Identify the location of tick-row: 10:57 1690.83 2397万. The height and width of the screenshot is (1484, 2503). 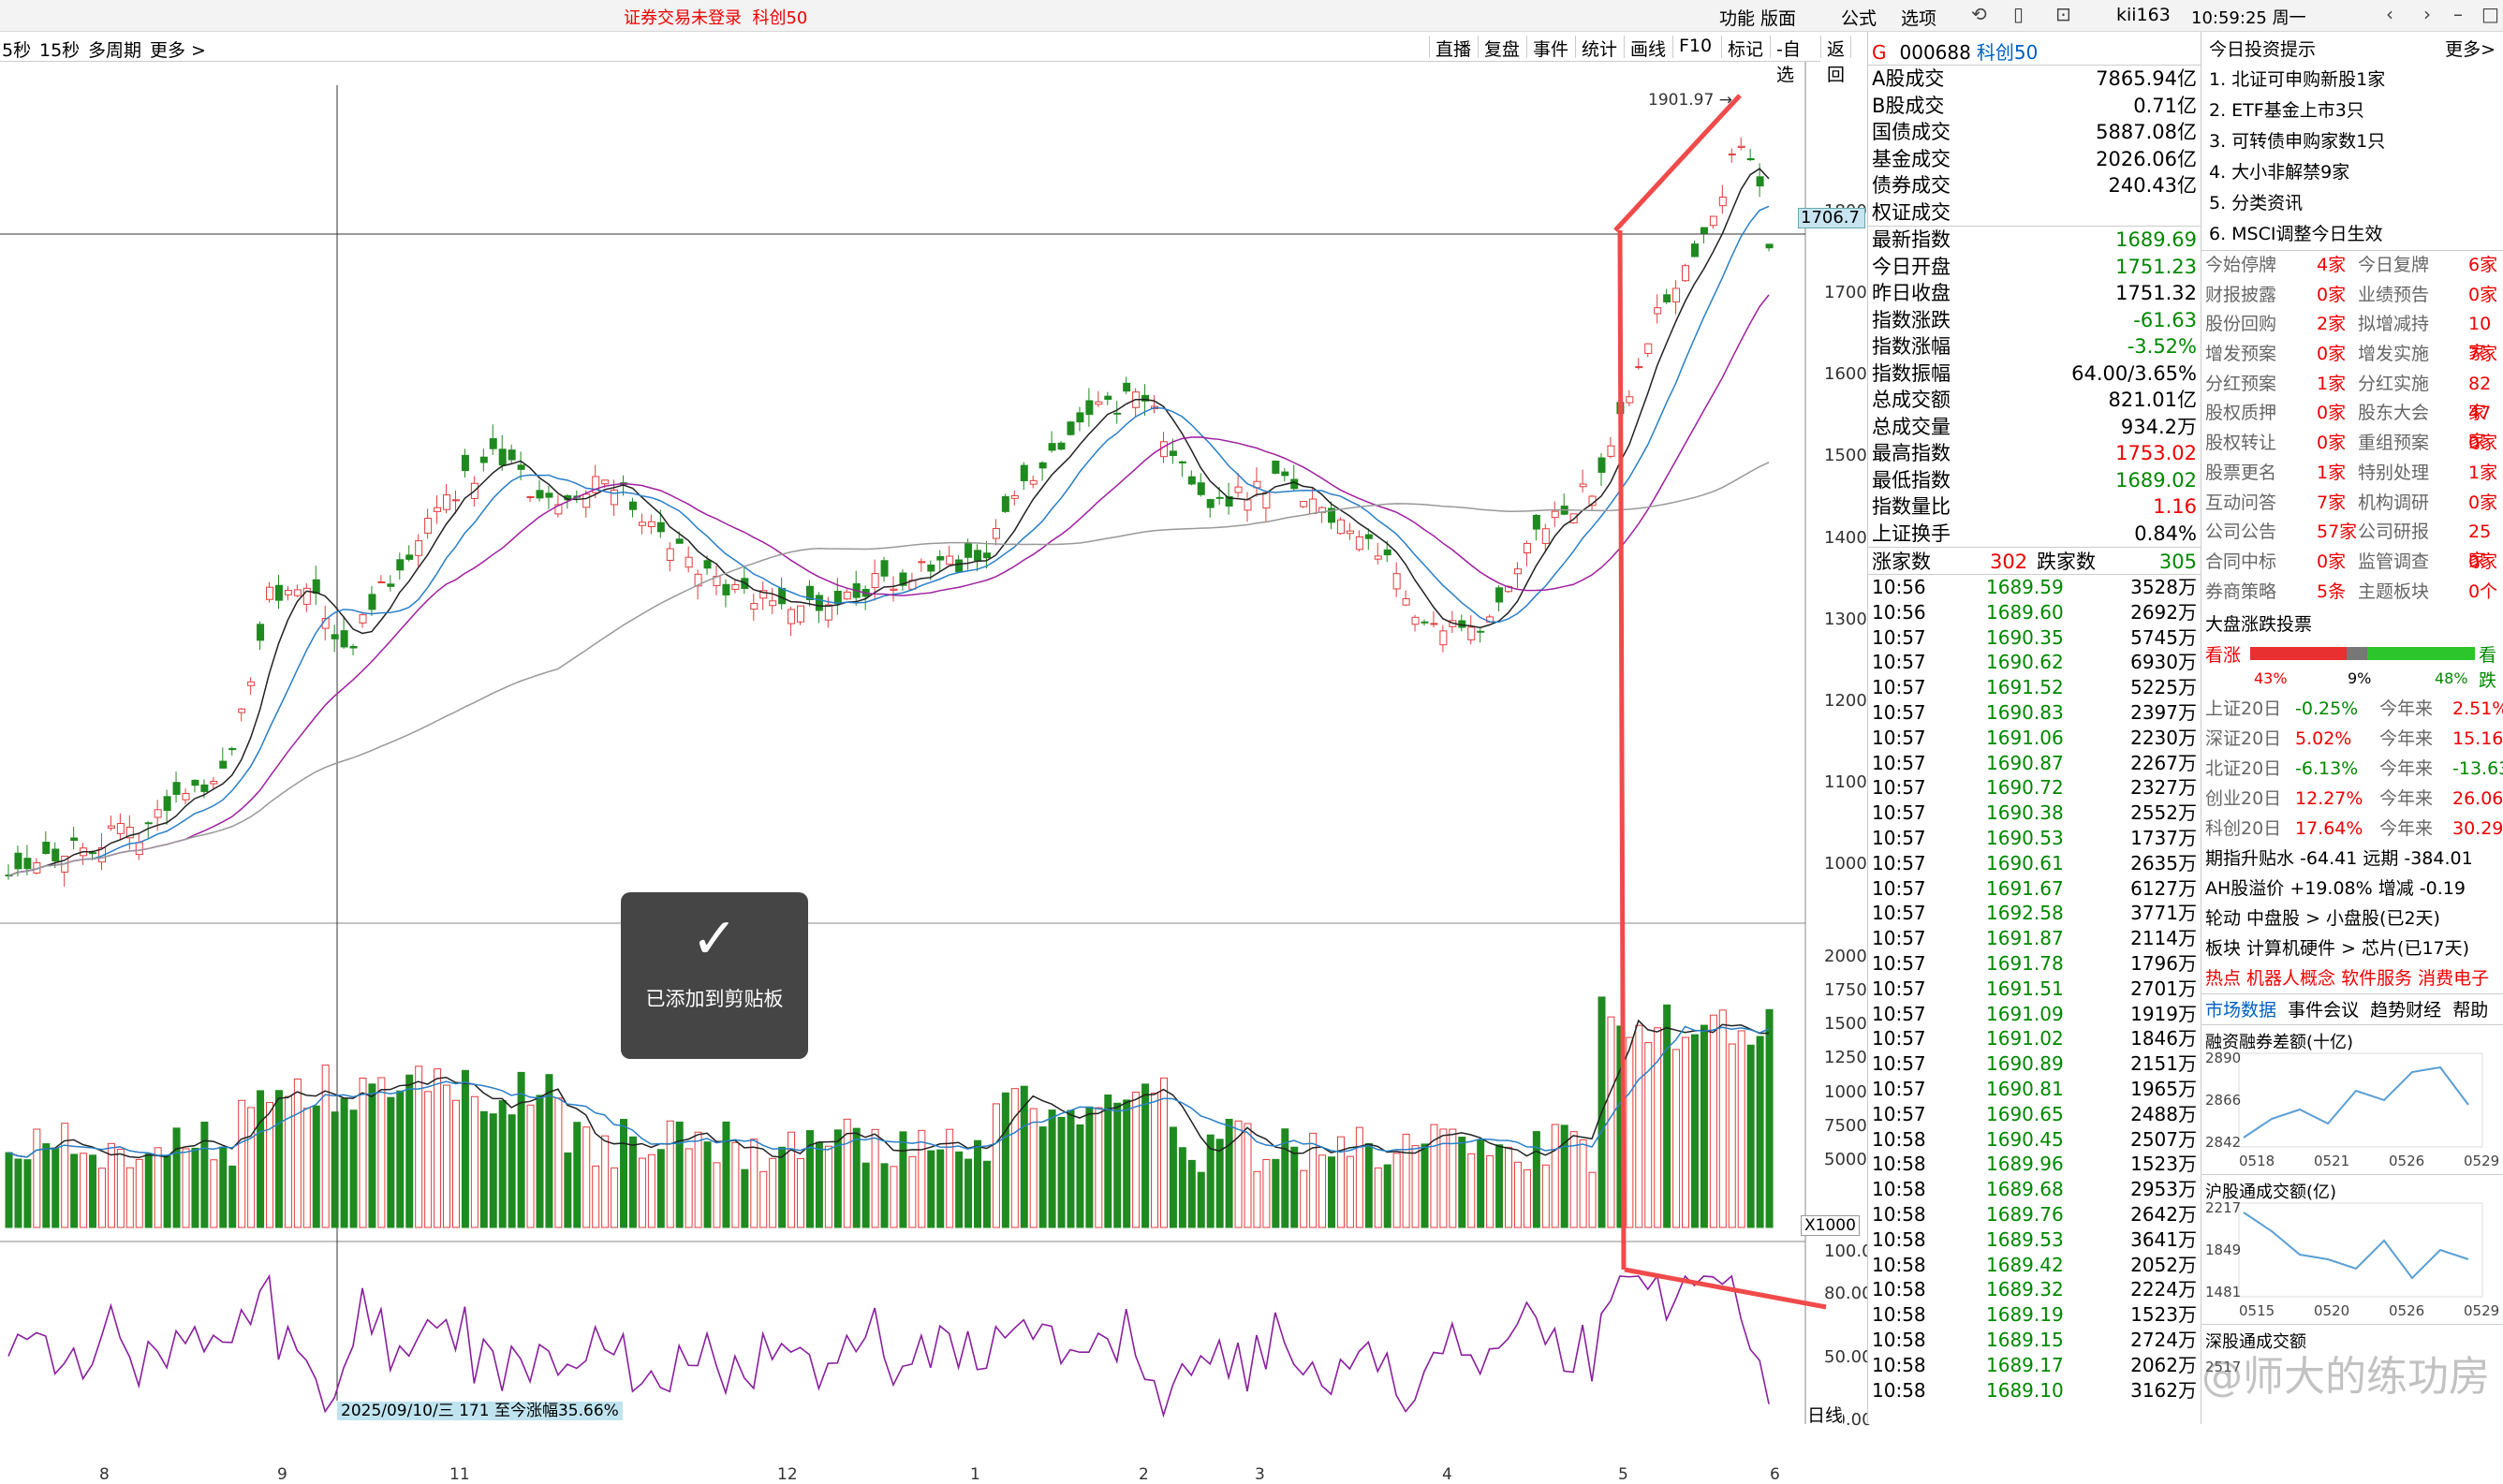
(2034, 713).